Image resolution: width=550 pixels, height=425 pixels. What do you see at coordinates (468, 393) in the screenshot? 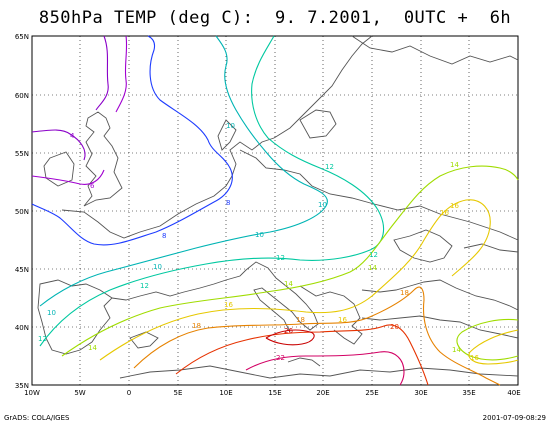
I see `lon-tick-35e: 35E` at bounding box center [468, 393].